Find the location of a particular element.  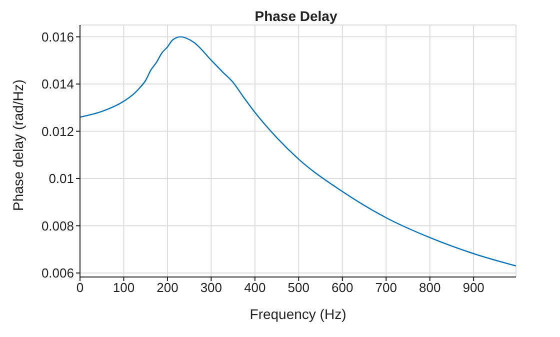

chart-title: Phase Delay is located at coordinates (296, 16).